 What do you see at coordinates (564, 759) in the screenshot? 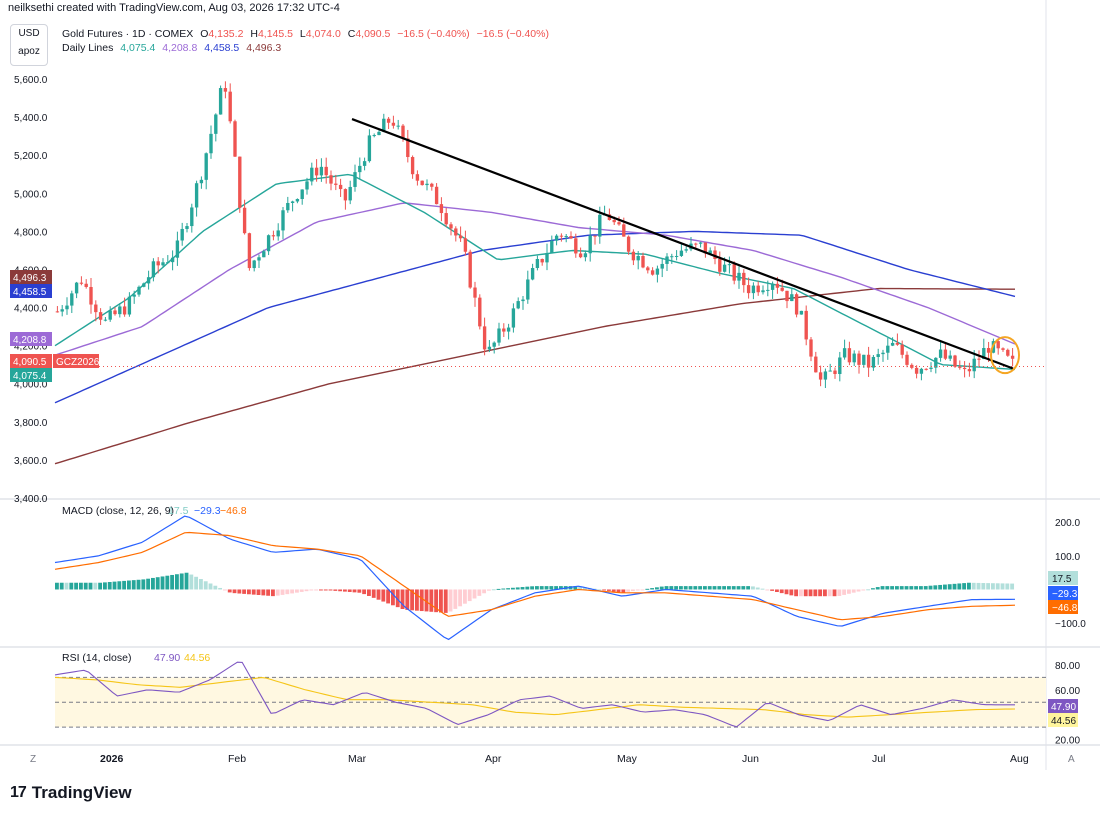
I see `time-axis: 2026 Feb Mar Apr May Jun Jul Aug` at bounding box center [564, 759].